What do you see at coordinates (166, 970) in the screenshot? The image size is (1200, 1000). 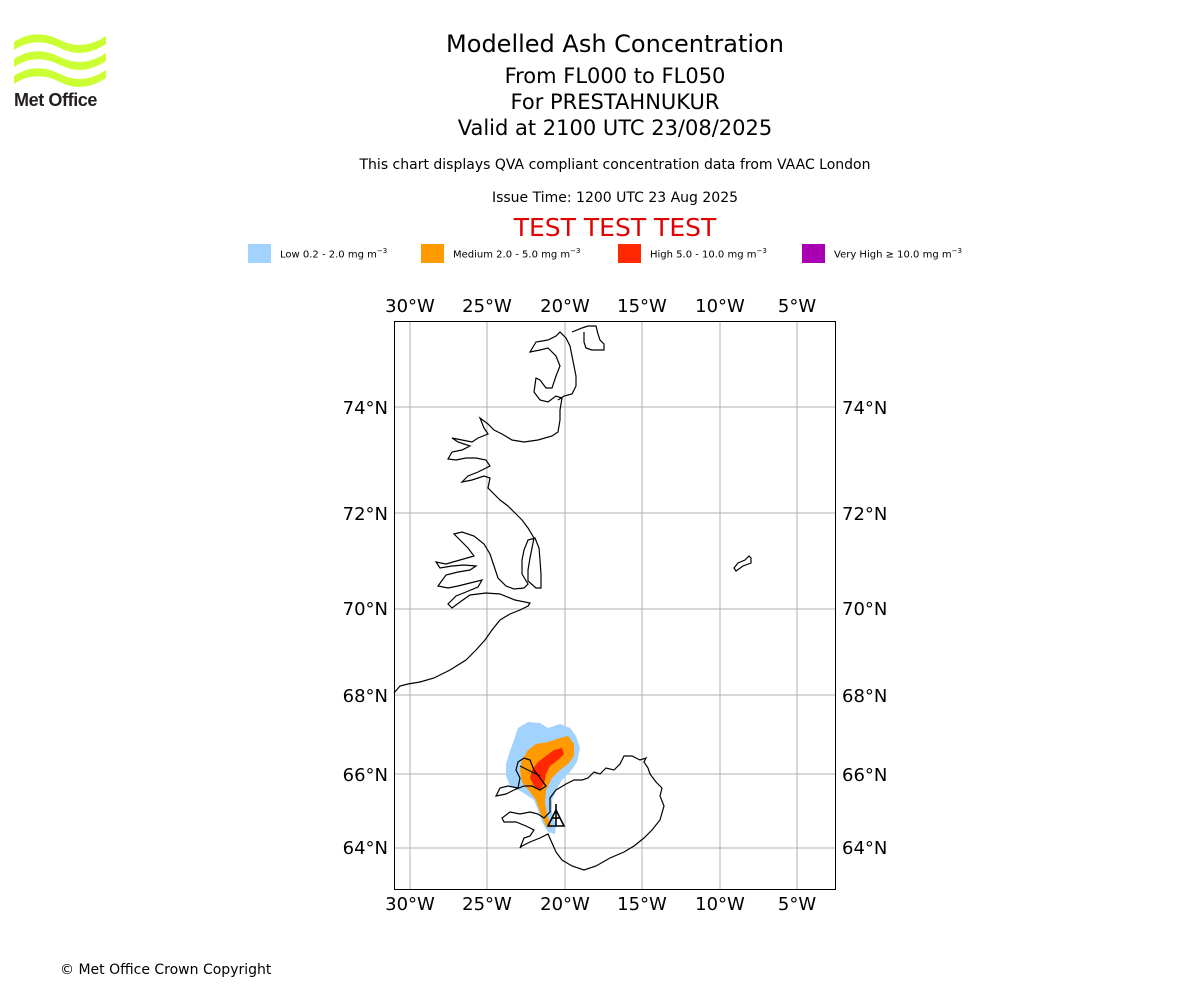 I see `copyright: © Met Office Crown Copyright` at bounding box center [166, 970].